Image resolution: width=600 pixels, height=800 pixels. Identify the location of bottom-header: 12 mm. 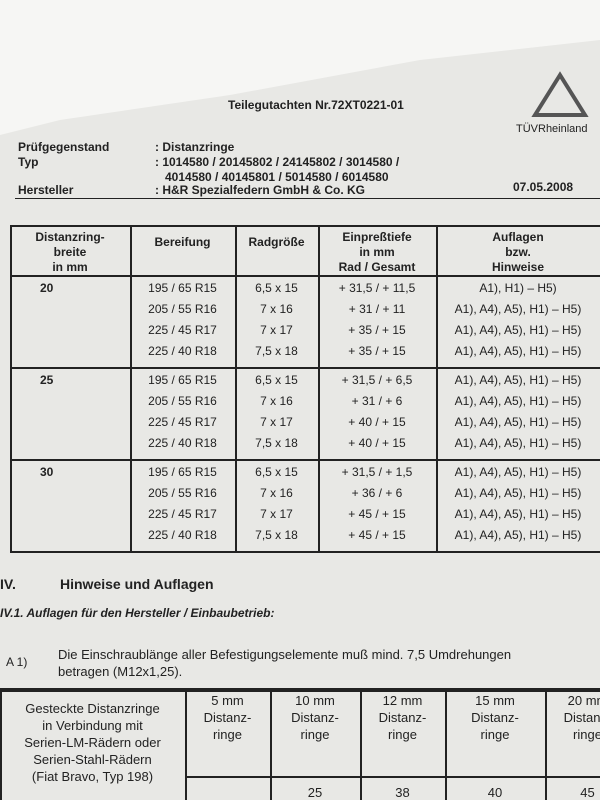
(402, 700).